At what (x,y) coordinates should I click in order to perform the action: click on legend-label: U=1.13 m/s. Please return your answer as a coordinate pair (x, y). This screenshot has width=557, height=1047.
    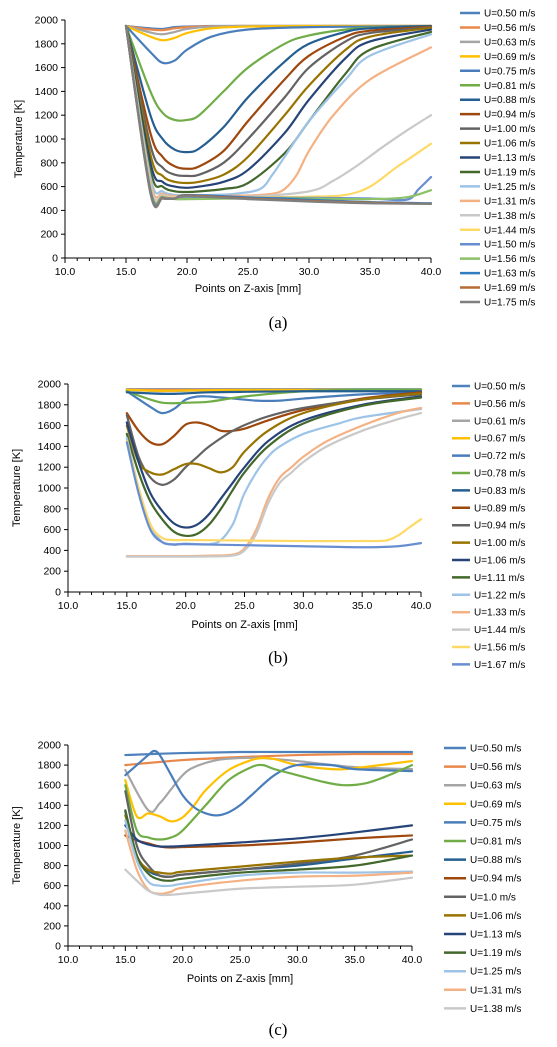
    Looking at the image, I should click on (509, 158).